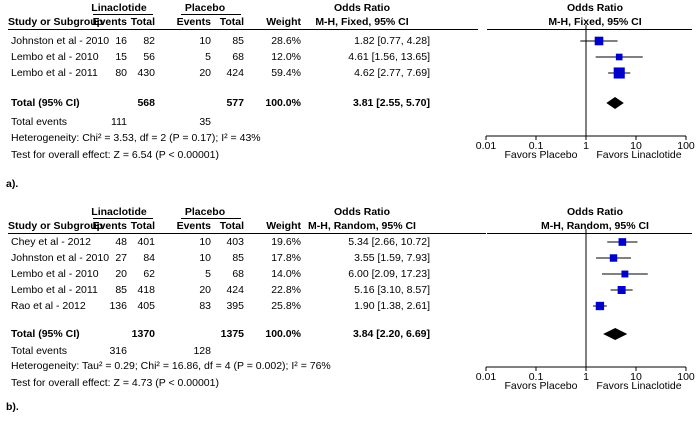  I want to click on linaclotide-events: 20, so click(121, 274).